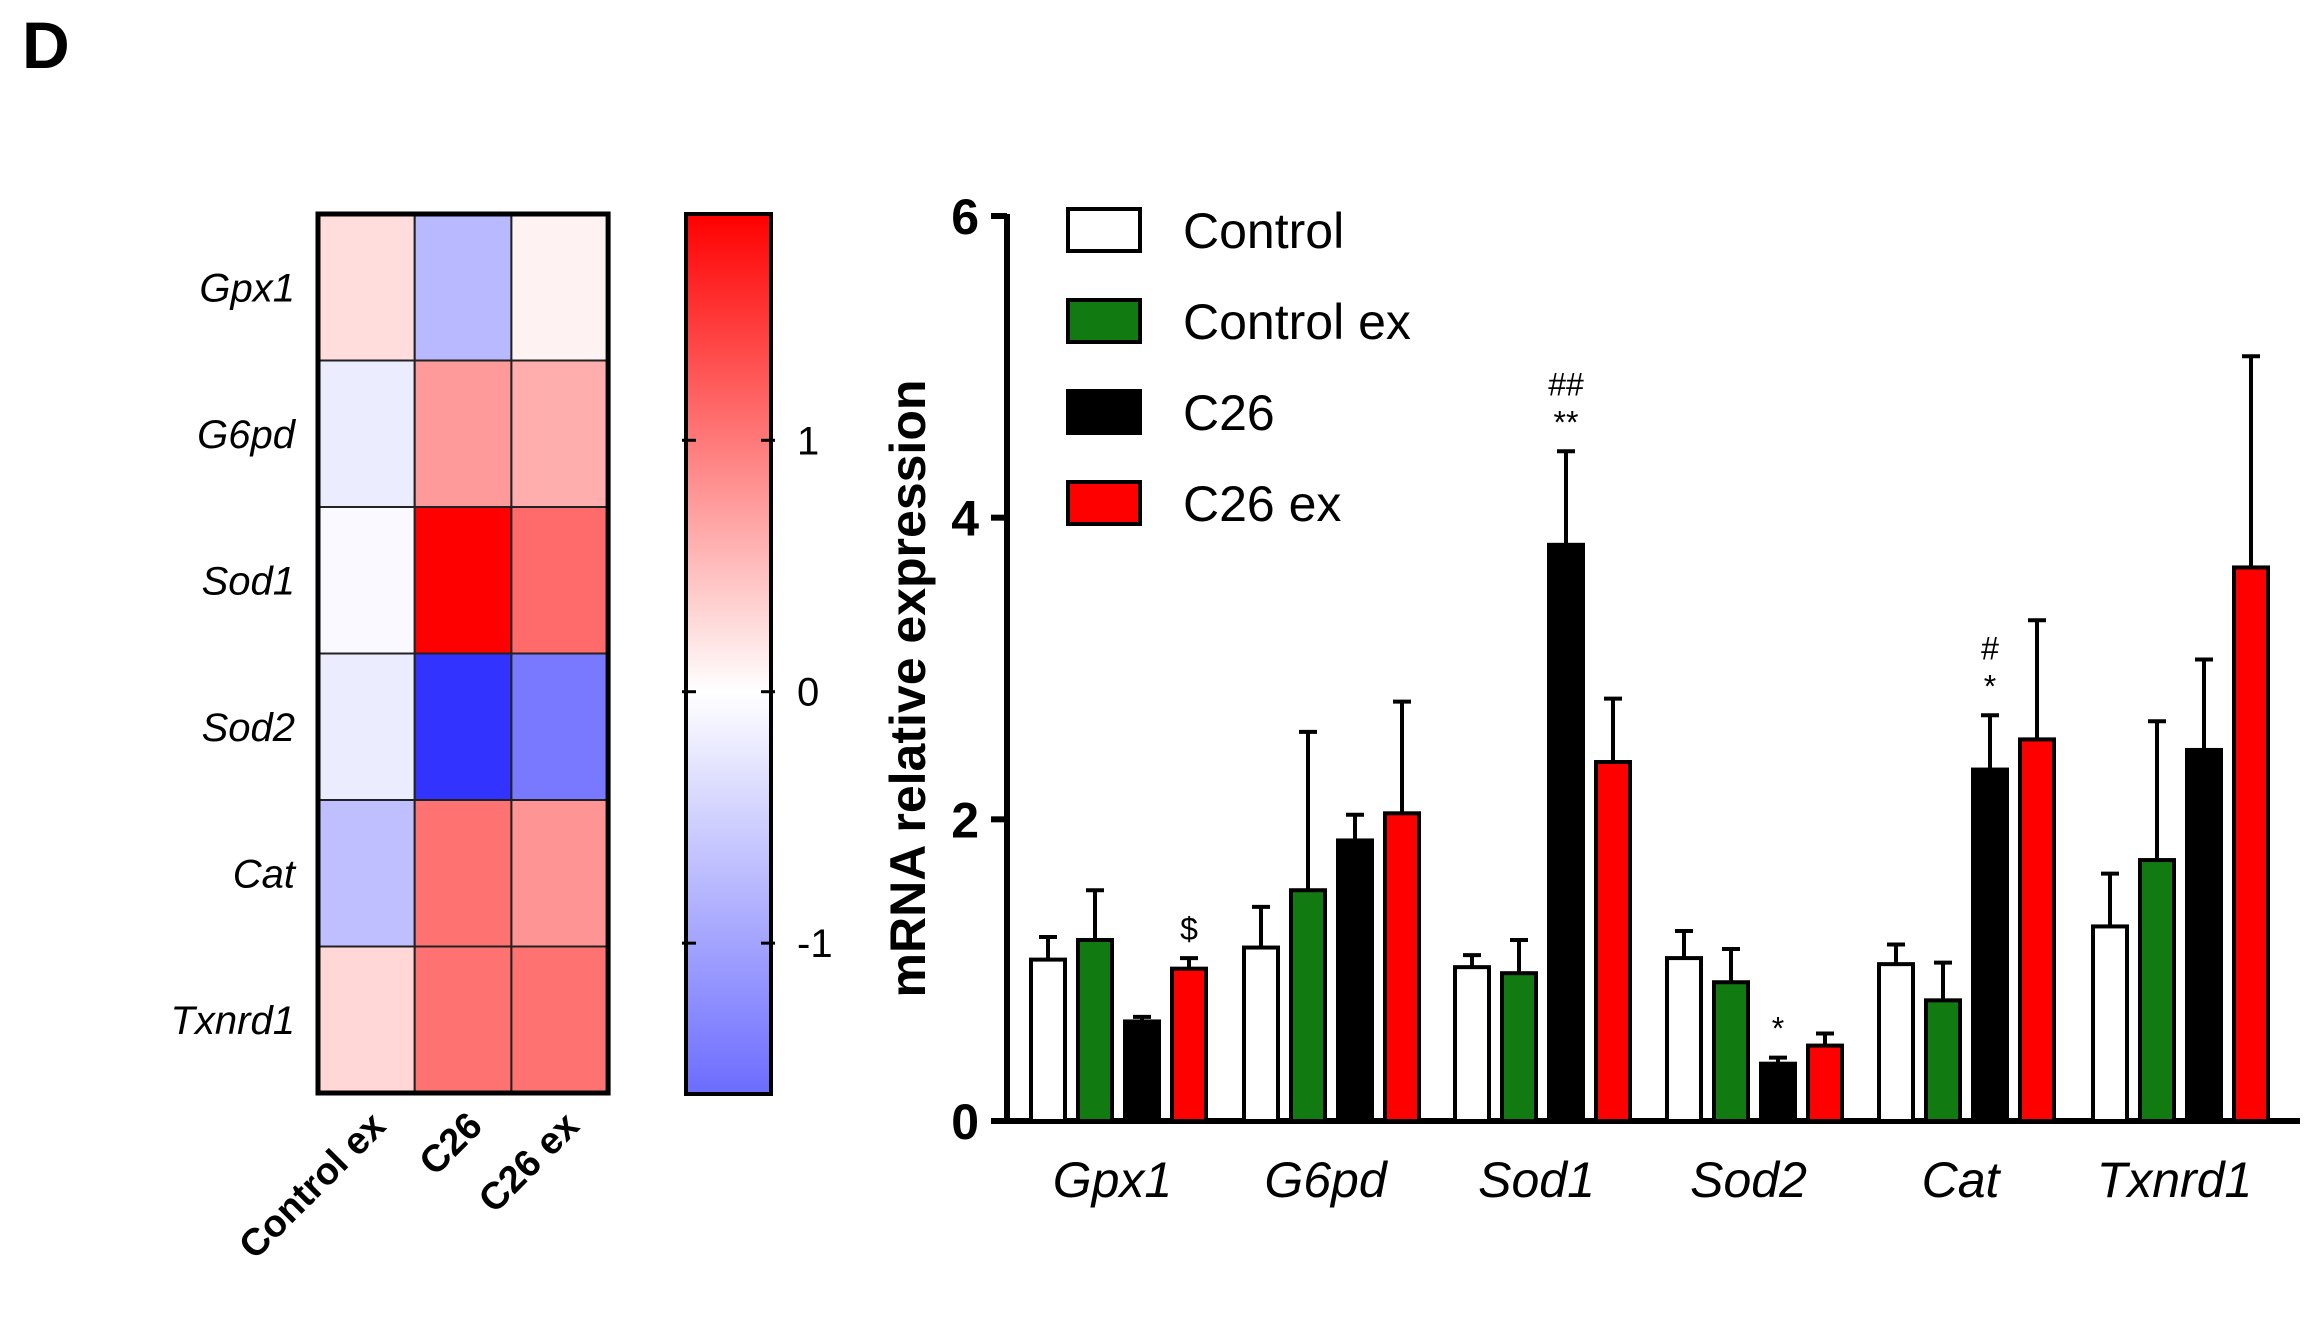  I want to click on colorbar: 1 0 -1, so click(757, 654).